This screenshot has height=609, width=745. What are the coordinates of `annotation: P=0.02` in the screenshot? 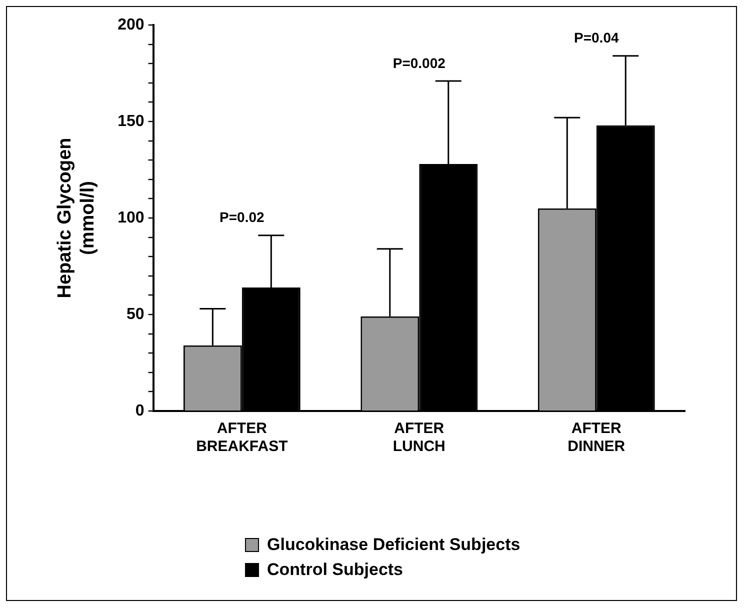 It's located at (242, 217).